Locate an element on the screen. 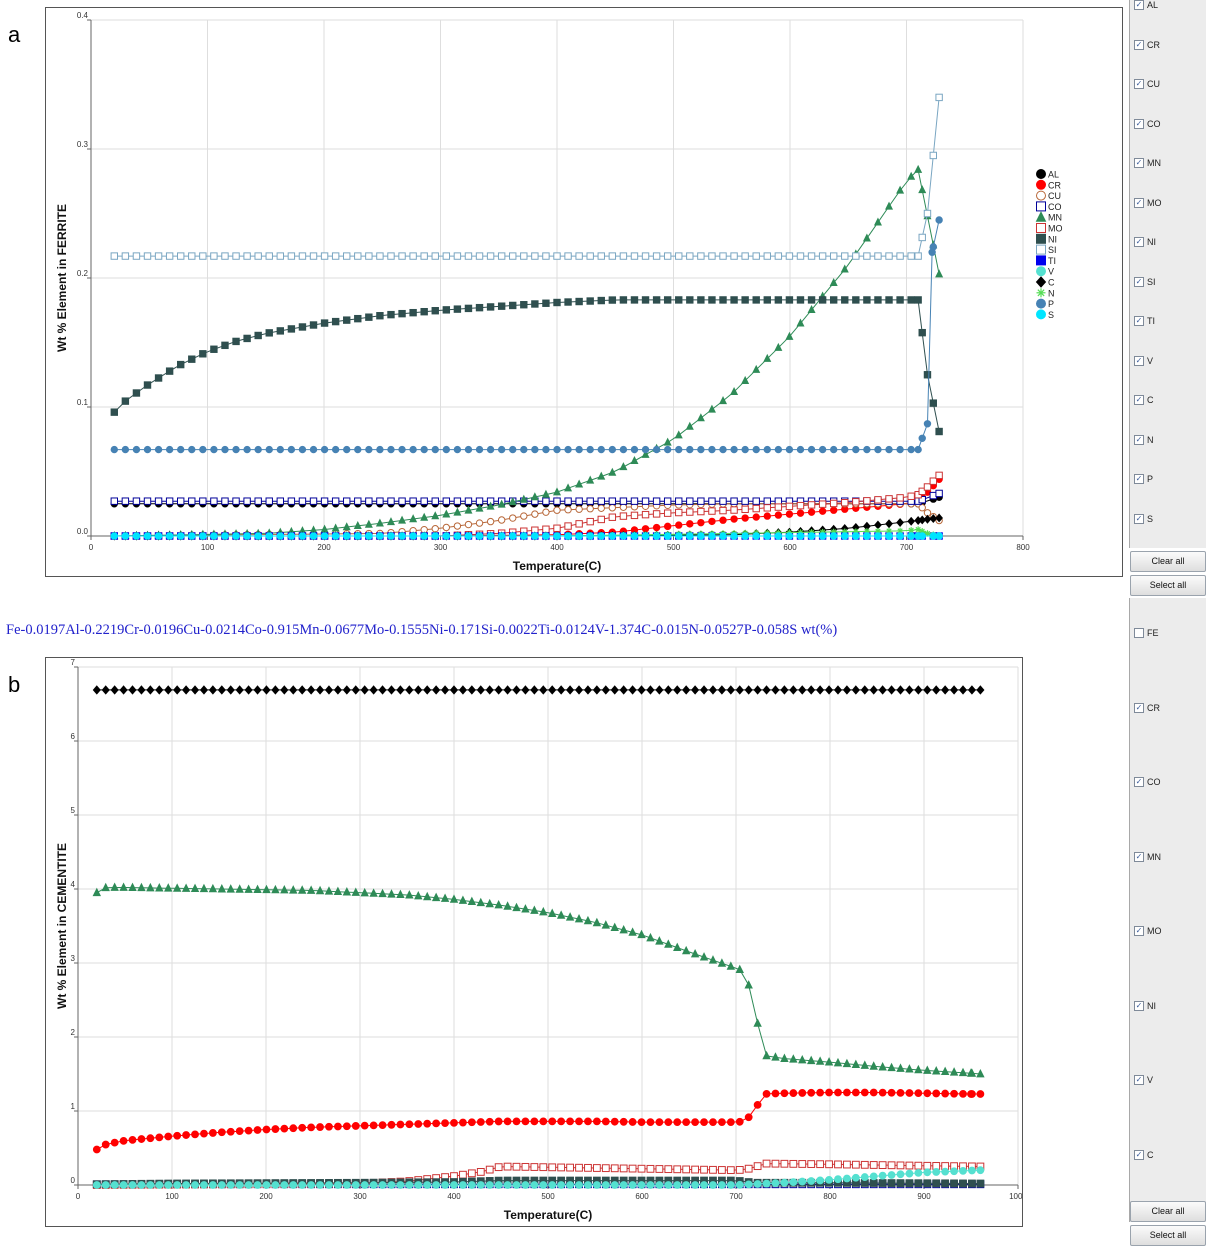 The height and width of the screenshot is (1246, 1206). clear-all-button-ferrite: Clear all is located at coordinates (1168, 561).